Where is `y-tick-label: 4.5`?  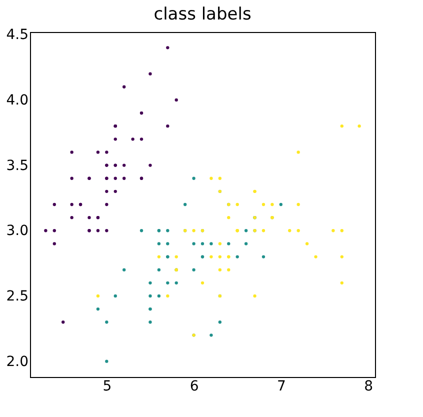 y-tick-label: 4.5 is located at coordinates (17, 35).